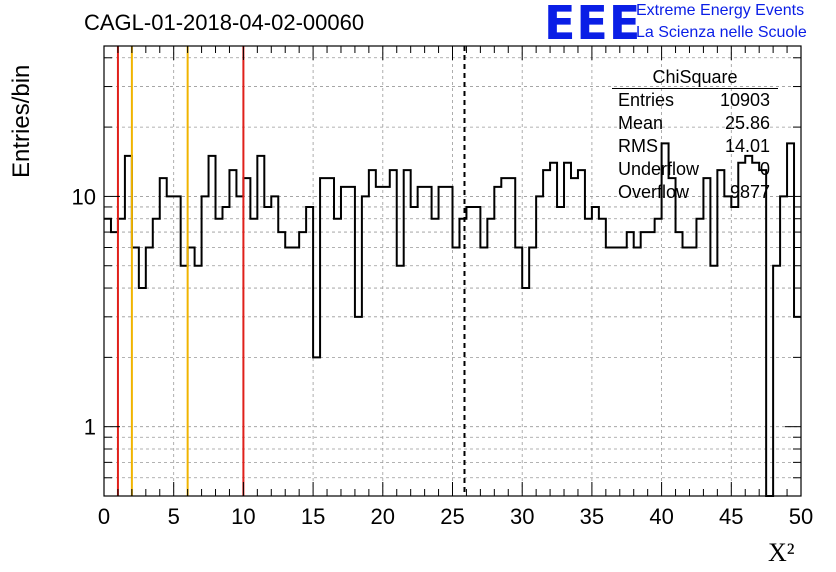 The height and width of the screenshot is (572, 836). Describe the element at coordinates (224, 22) in the screenshot. I see `run-title: CAGL-01-2018-04-02-00060` at that location.